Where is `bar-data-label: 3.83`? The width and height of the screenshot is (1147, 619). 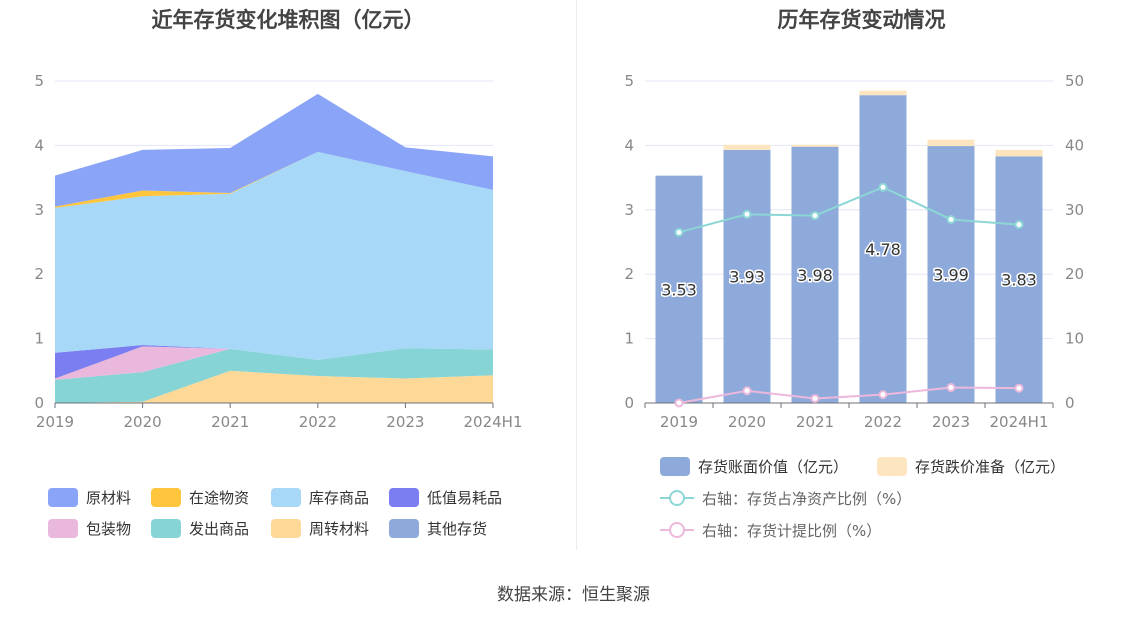 bar-data-label: 3.83 is located at coordinates (1019, 280).